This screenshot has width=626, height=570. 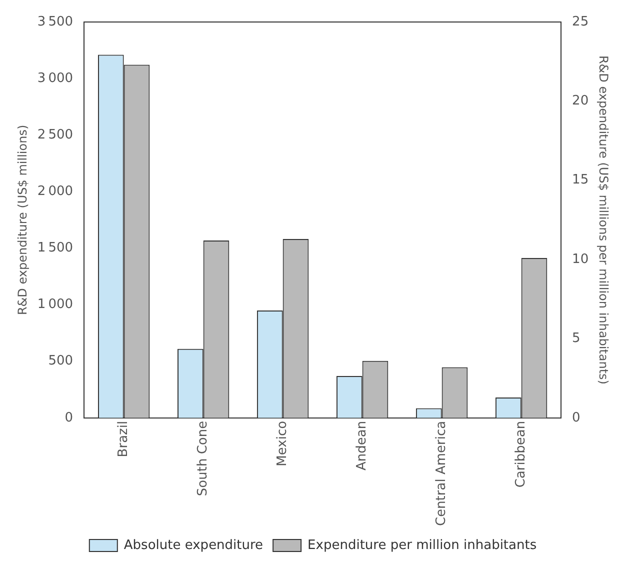 What do you see at coordinates (203, 458) in the screenshot?
I see `x-tick-label: South Cone` at bounding box center [203, 458].